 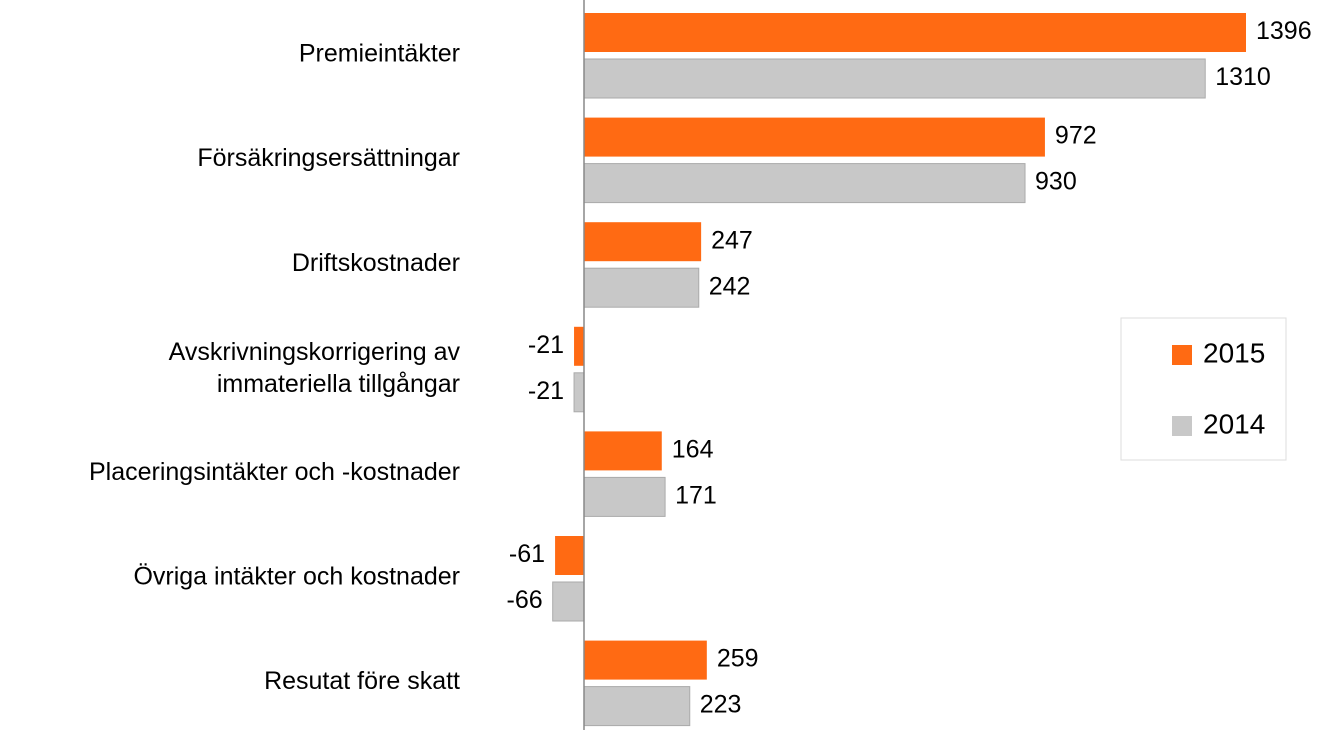 What do you see at coordinates (525, 600) in the screenshot?
I see `value-label: -66` at bounding box center [525, 600].